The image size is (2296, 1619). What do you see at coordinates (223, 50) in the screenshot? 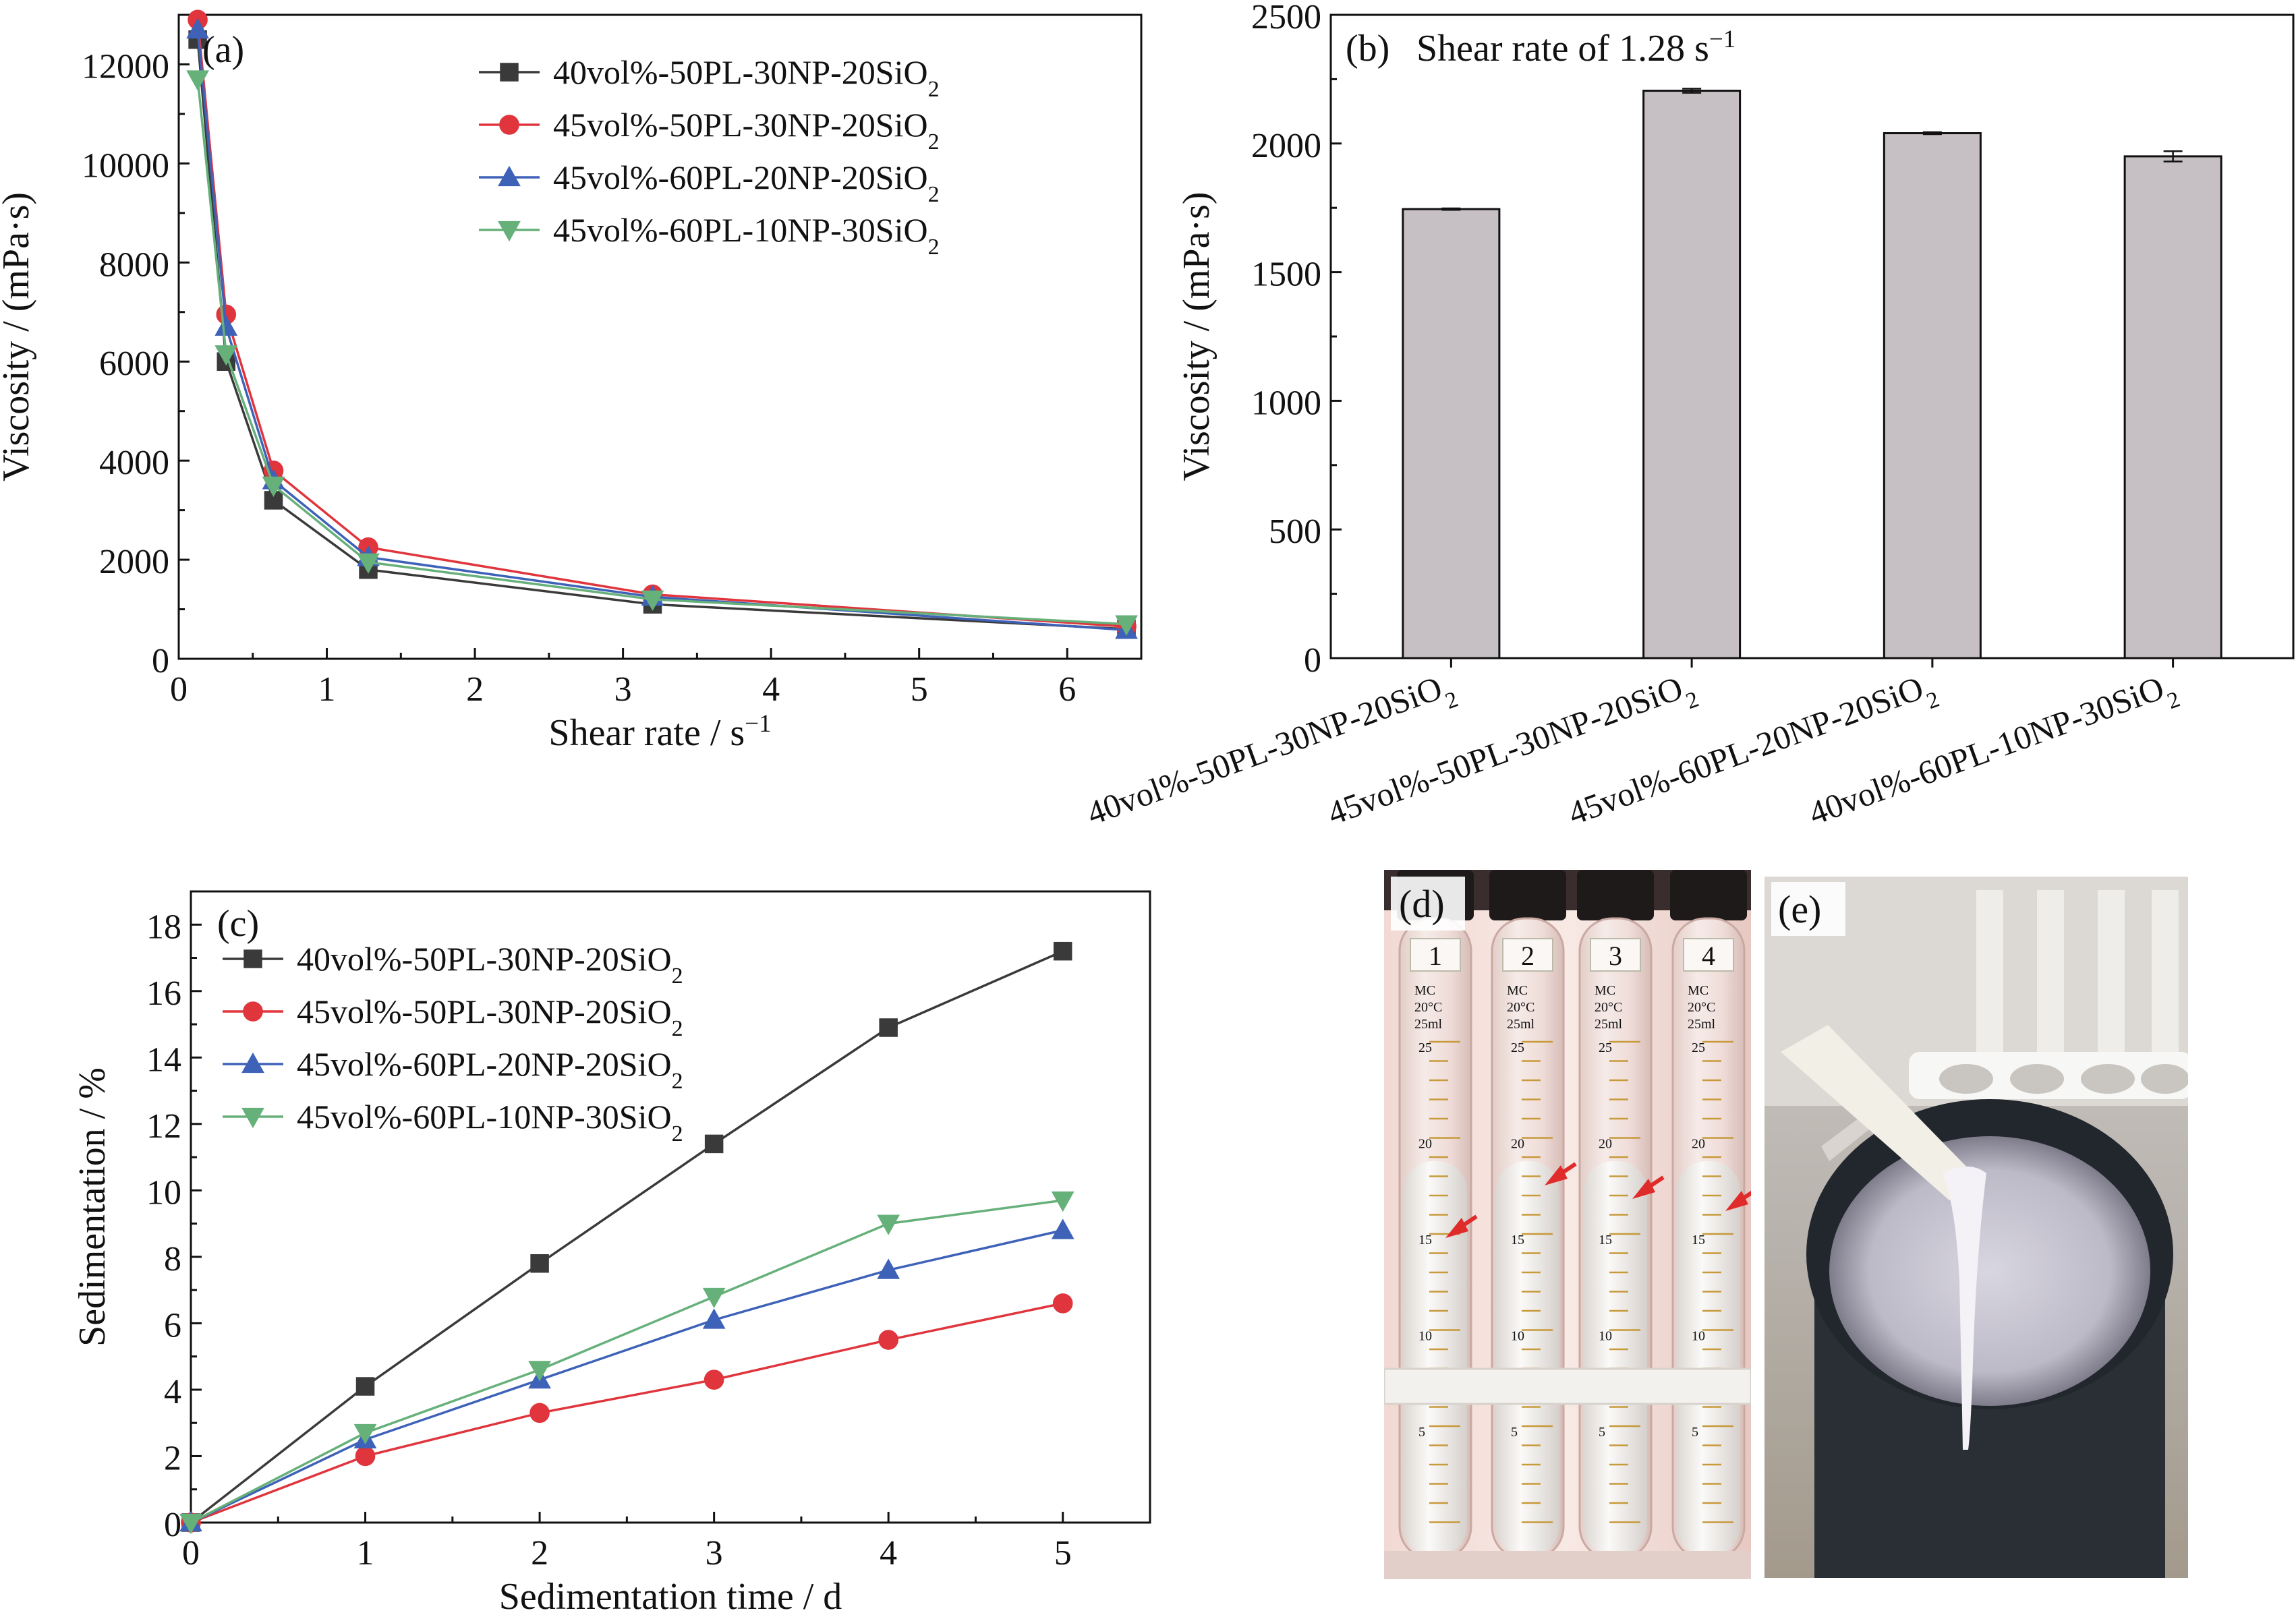
I see `panel-label: (a)` at bounding box center [223, 50].